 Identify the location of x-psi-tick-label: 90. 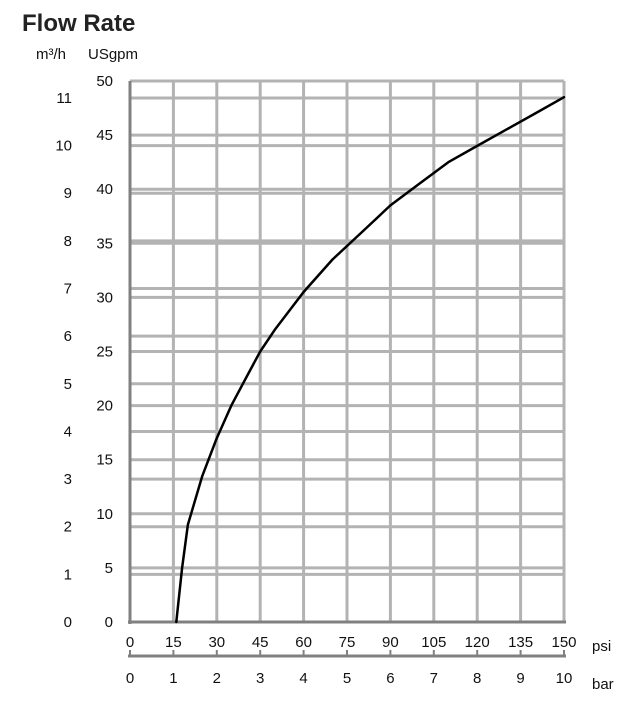
(390, 642).